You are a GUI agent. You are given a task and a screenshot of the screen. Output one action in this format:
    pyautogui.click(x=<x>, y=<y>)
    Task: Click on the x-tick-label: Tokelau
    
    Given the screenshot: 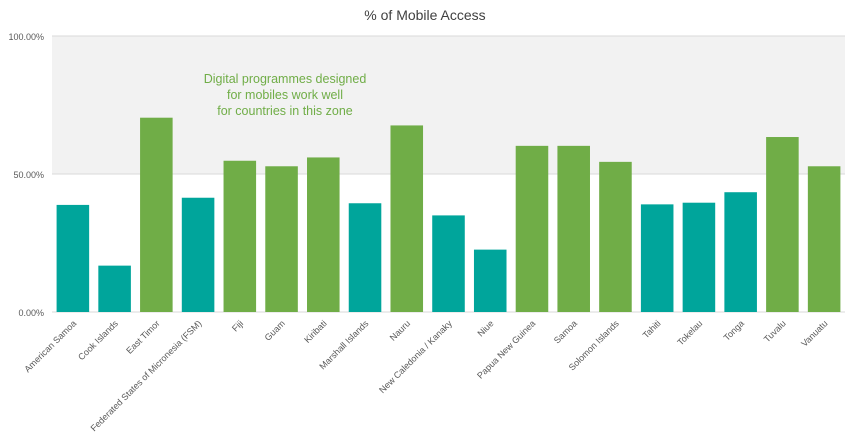 What is the action you would take?
    pyautogui.click(x=689, y=332)
    